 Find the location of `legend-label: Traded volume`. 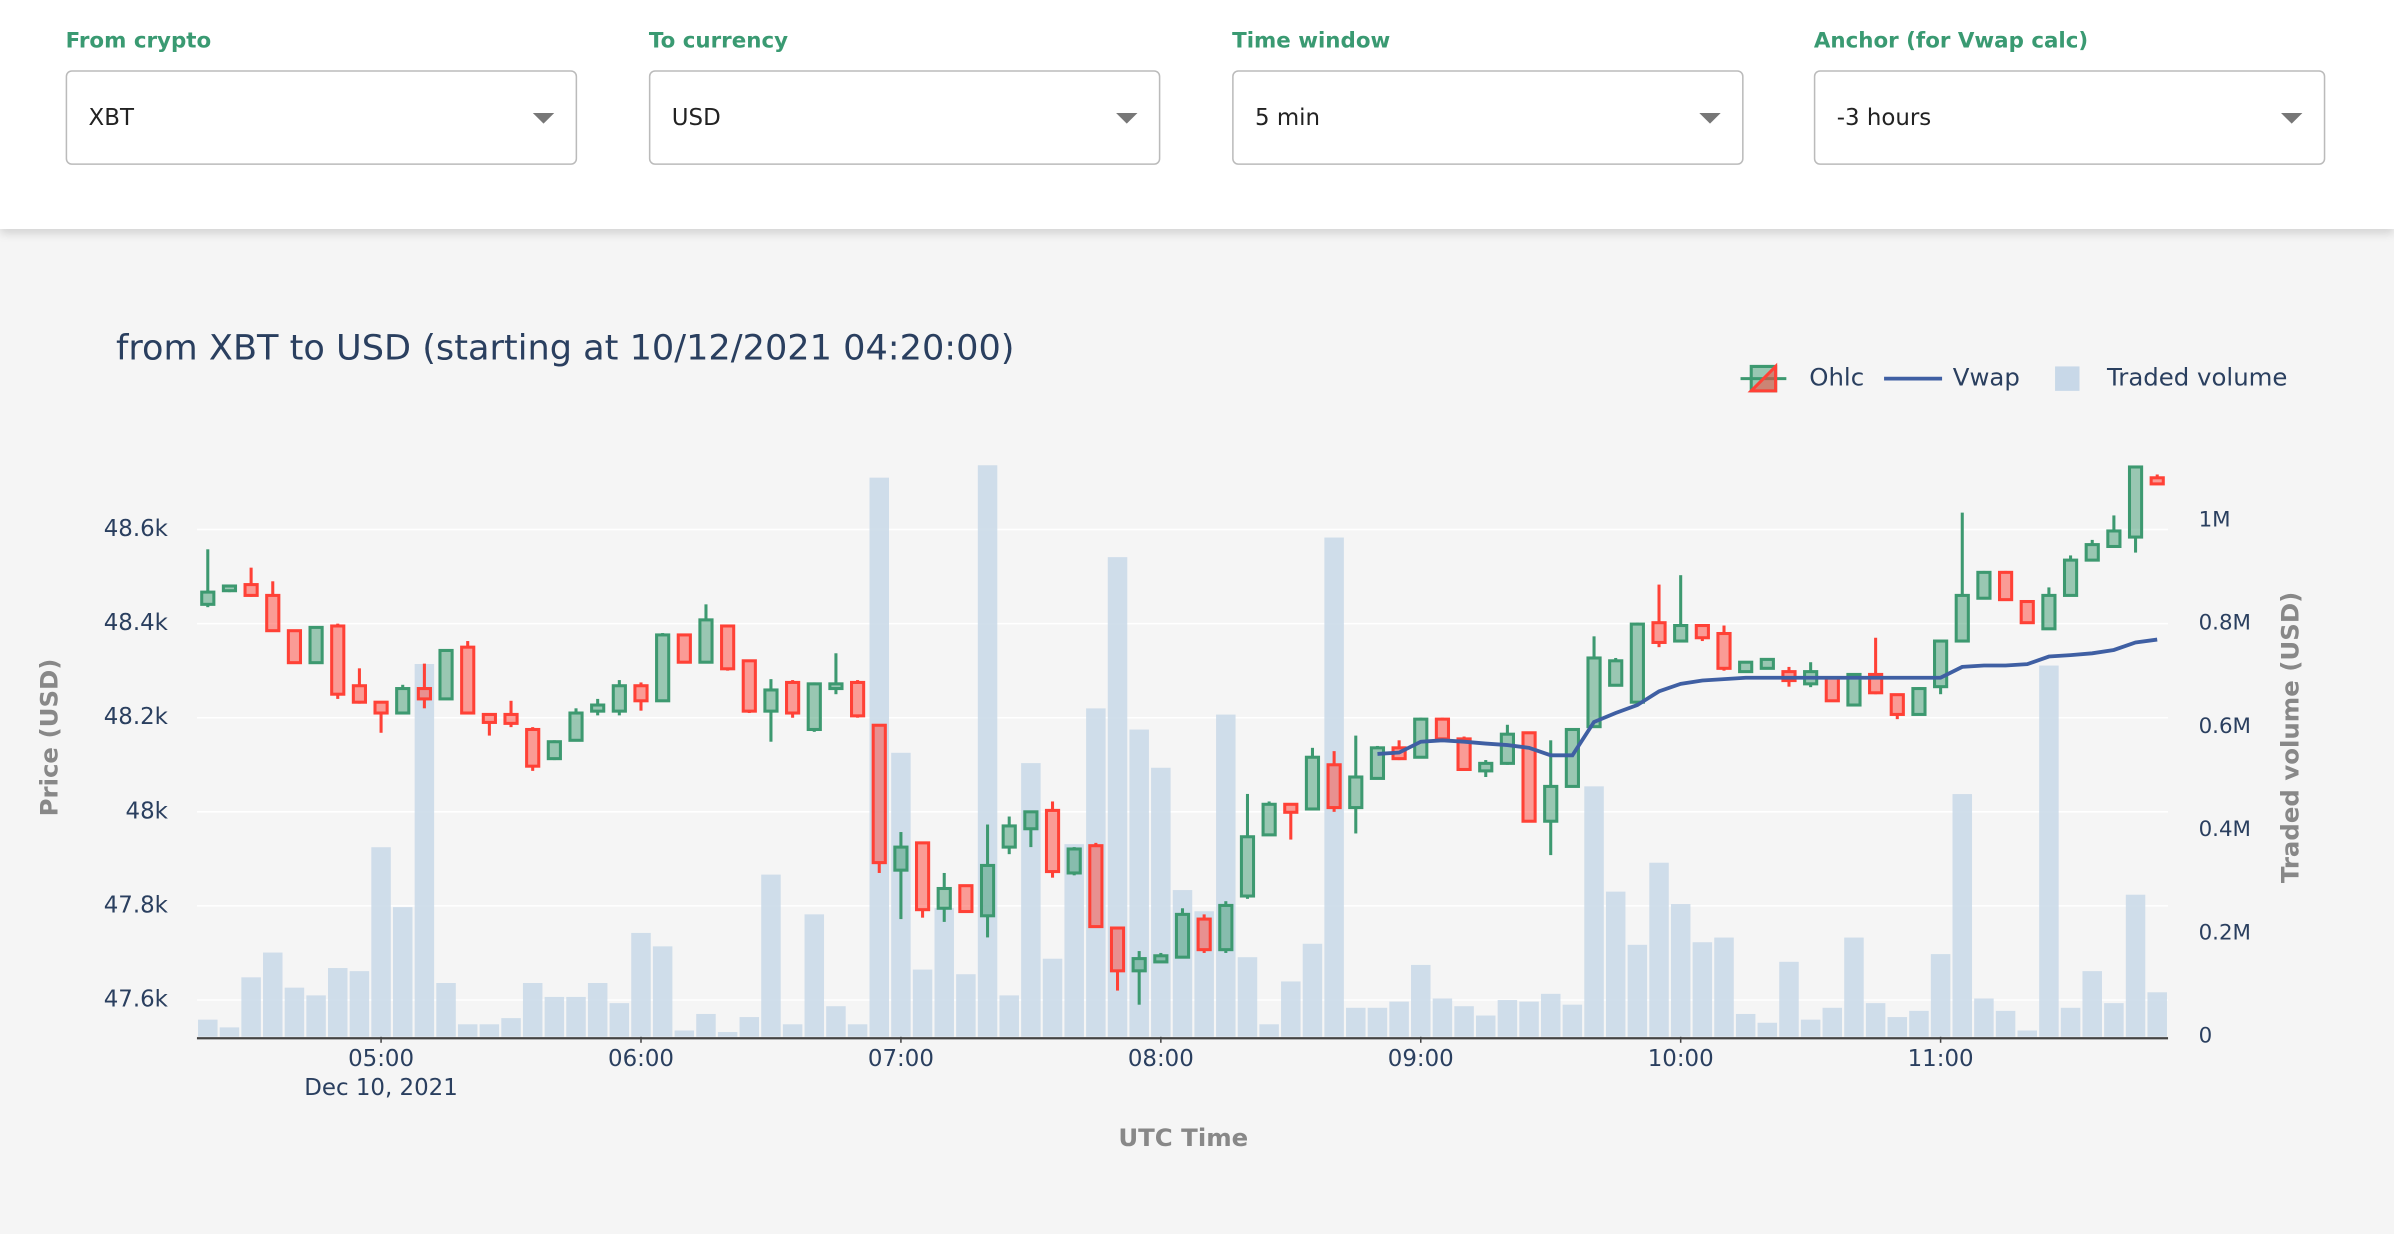

legend-label: Traded volume is located at coordinates (2196, 377).